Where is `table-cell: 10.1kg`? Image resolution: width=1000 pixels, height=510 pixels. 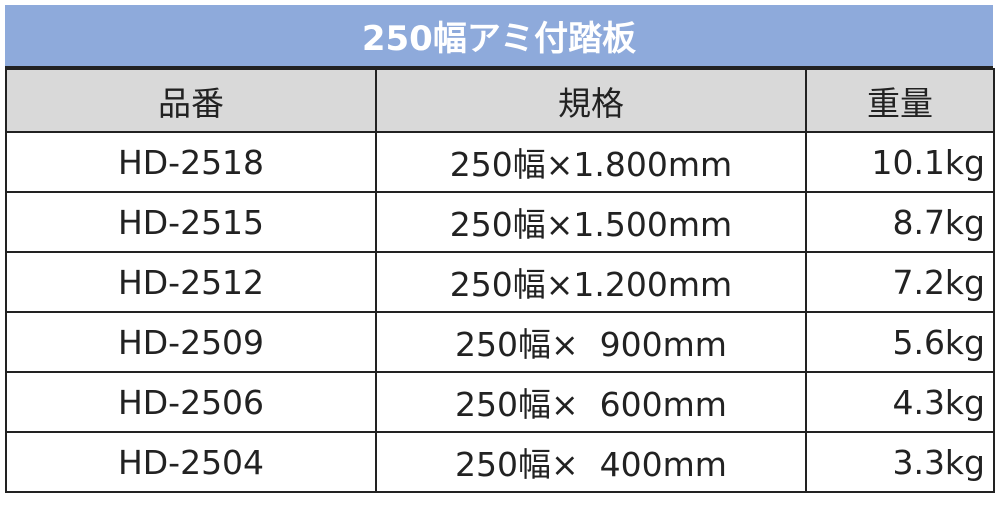
table-cell: 10.1kg is located at coordinates (900, 162).